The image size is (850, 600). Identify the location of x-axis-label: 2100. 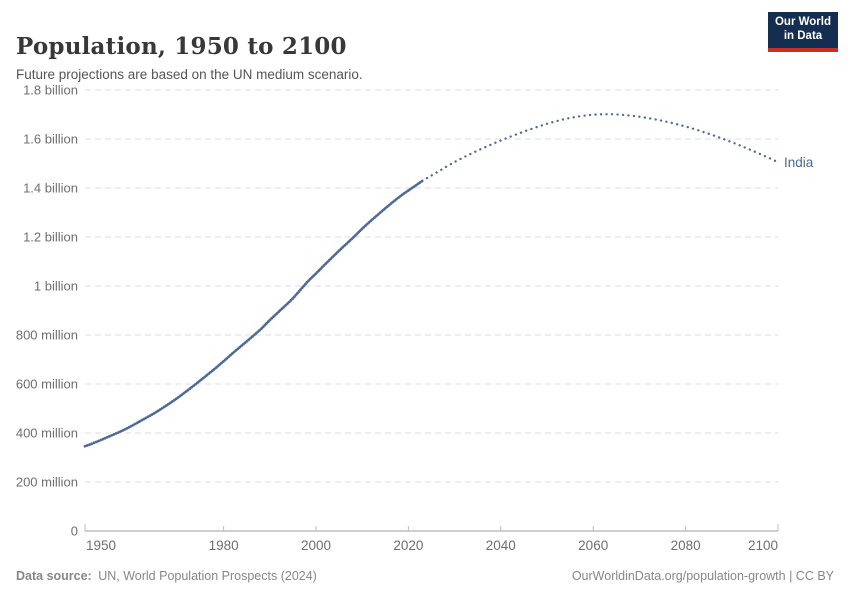
(763, 545).